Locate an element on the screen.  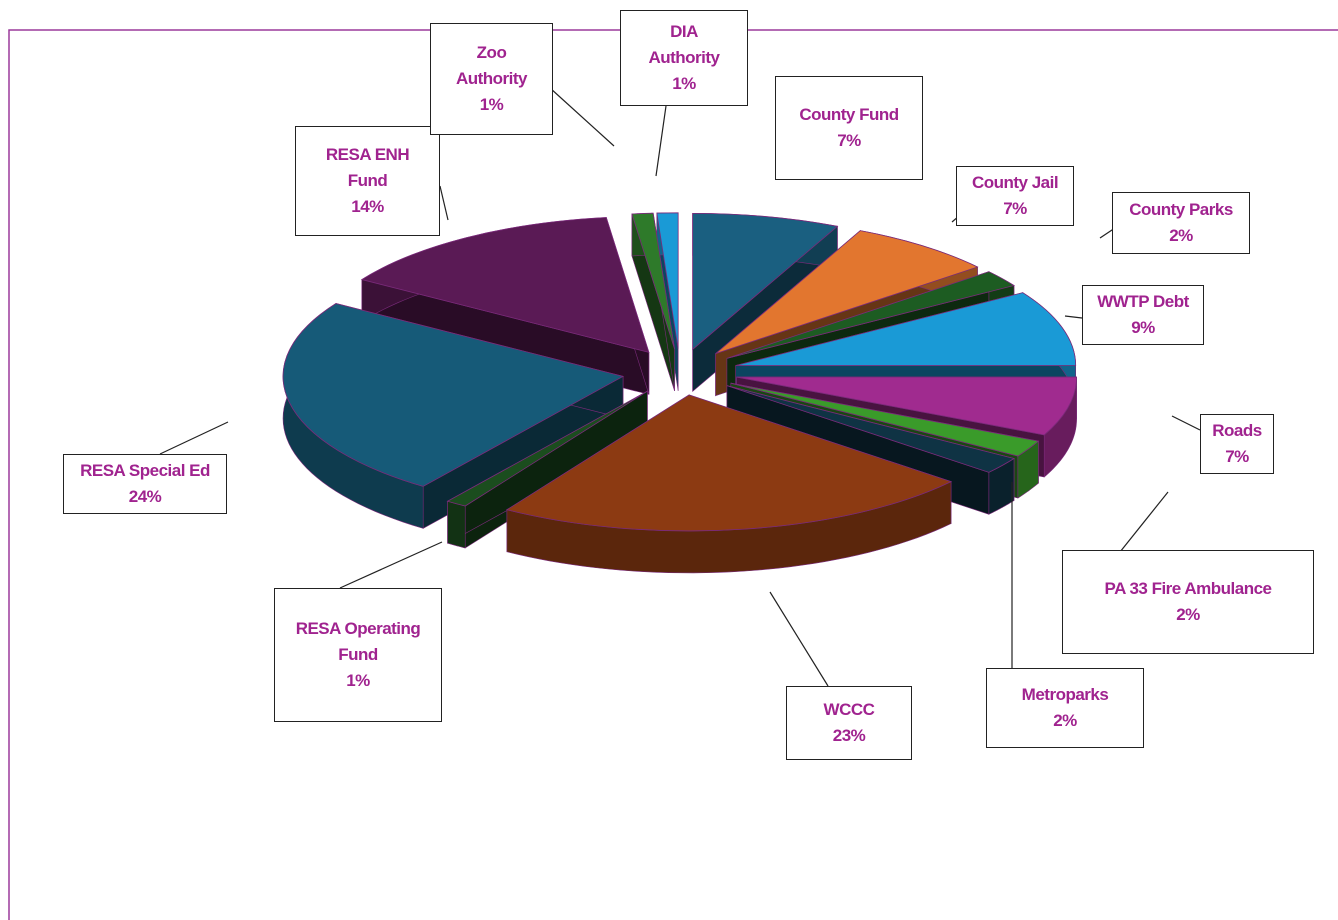
data-label: County Fund 7% is located at coordinates (849, 128).